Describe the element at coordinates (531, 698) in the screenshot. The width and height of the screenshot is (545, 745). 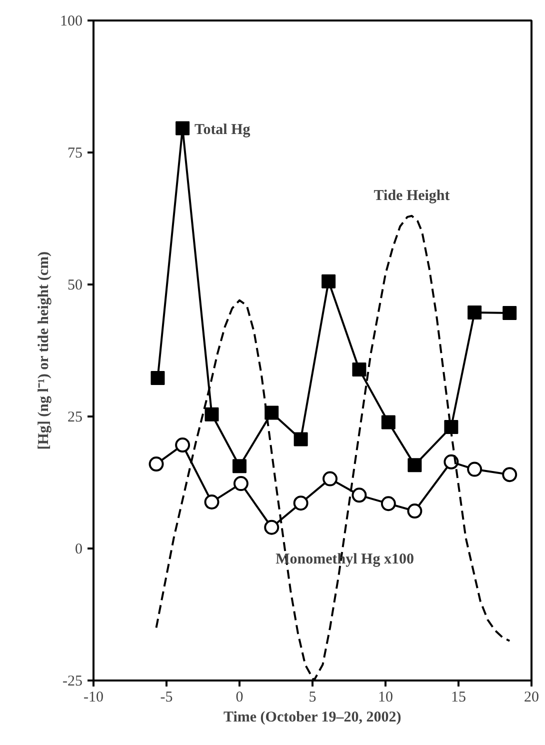
I see `x-tick-label: 20` at that location.